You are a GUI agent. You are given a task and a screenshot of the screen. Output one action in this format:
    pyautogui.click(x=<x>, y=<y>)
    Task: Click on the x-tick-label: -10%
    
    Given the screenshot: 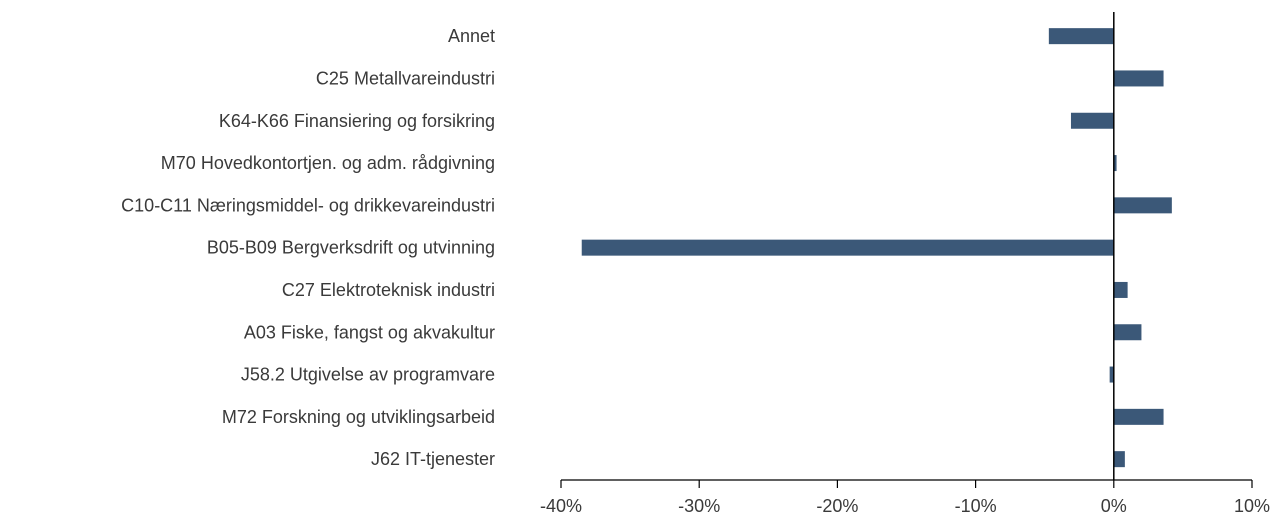 What is the action you would take?
    pyautogui.click(x=976, y=506)
    